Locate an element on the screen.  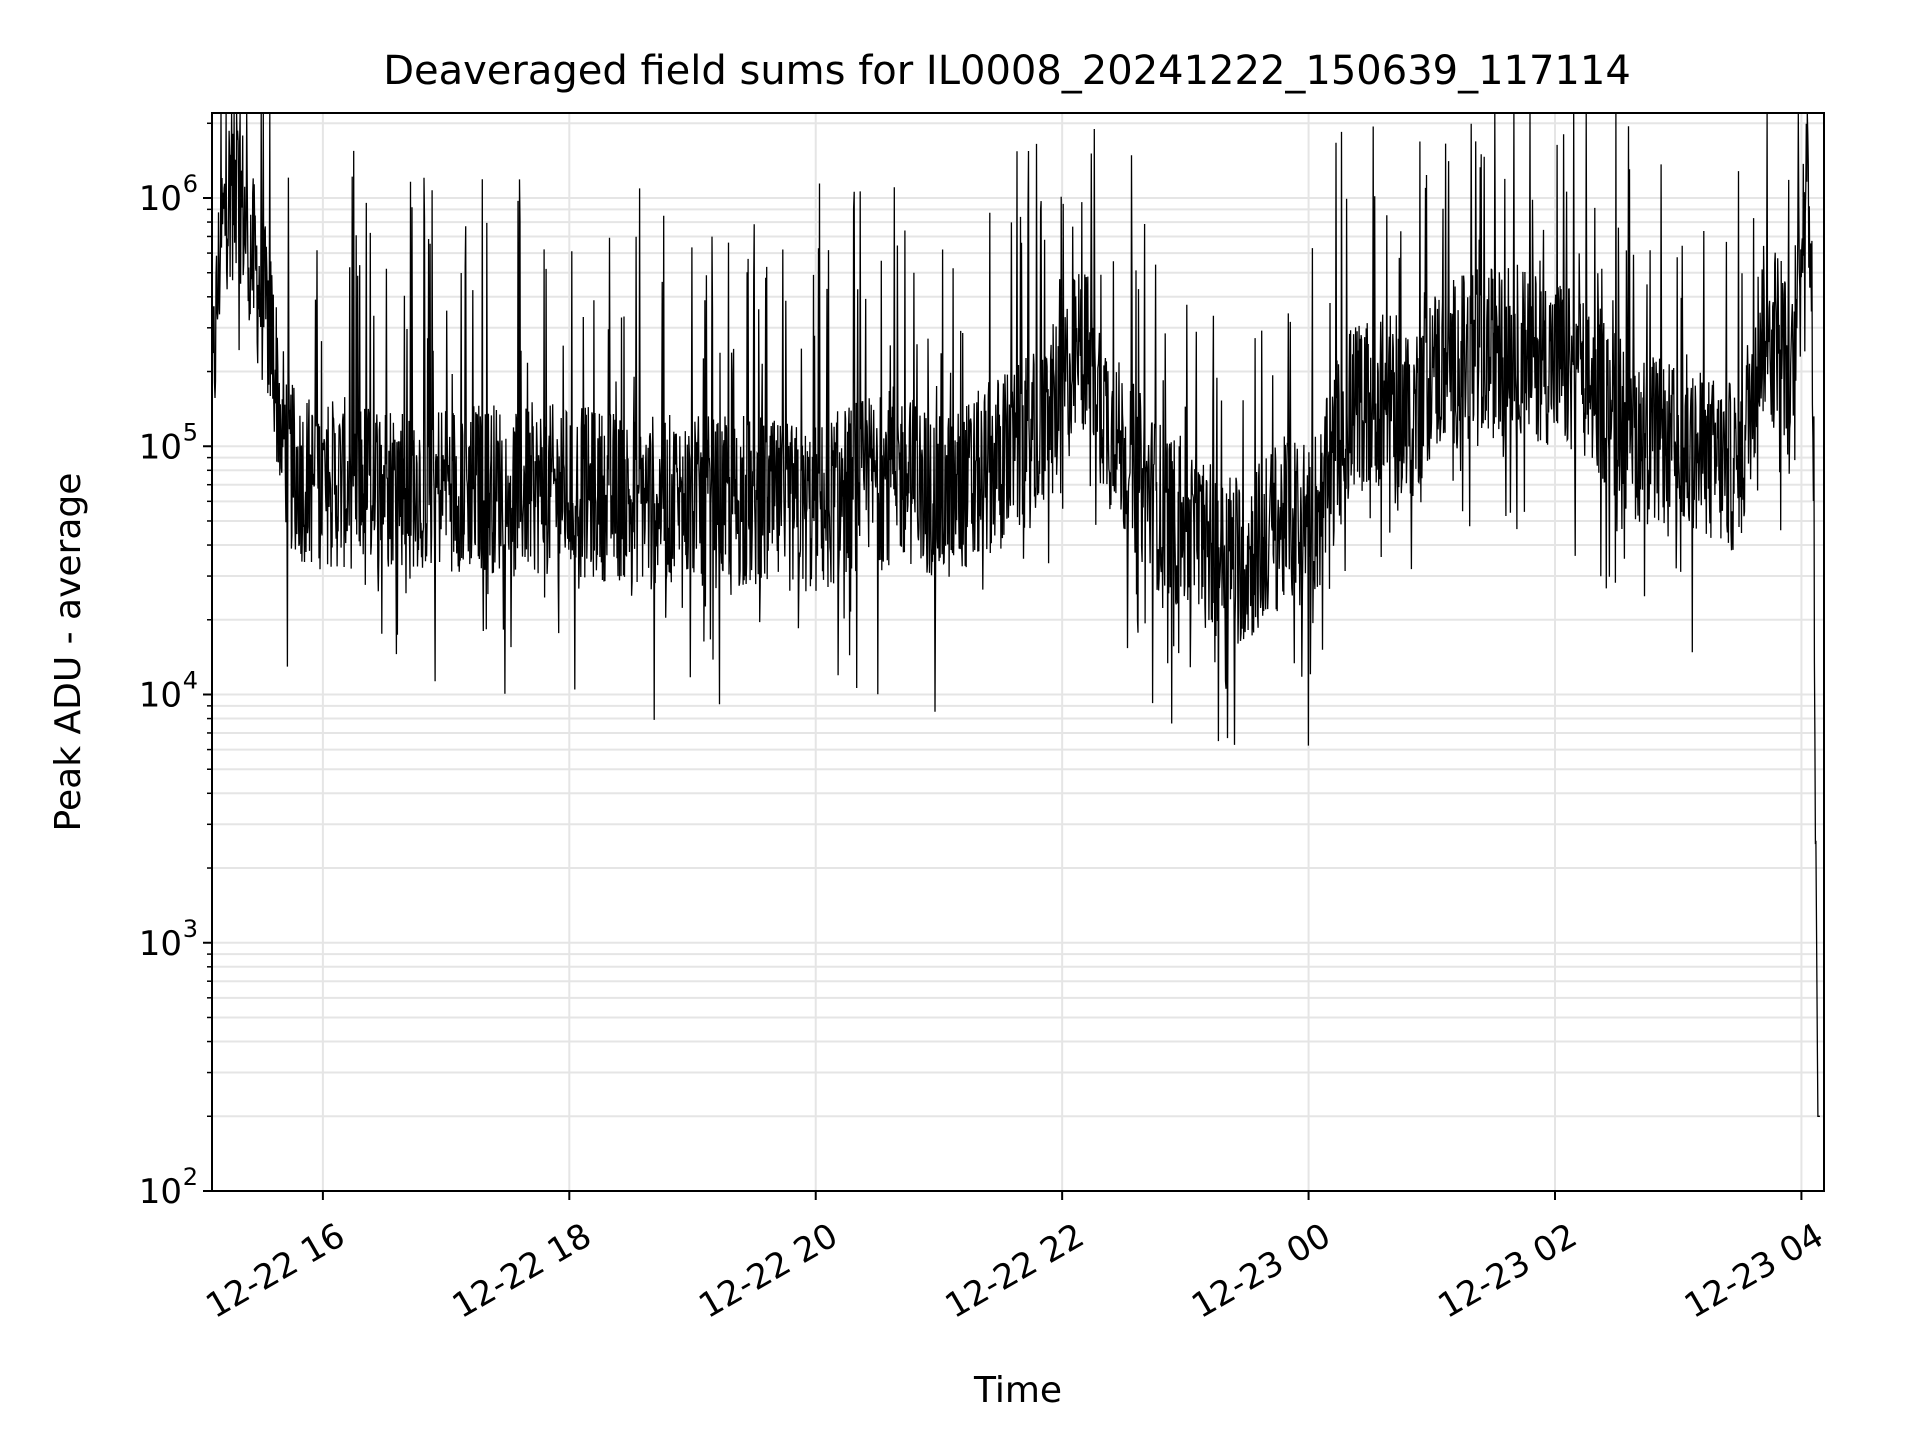
y-tick-exponent: 2 is located at coordinates (190, 1177).